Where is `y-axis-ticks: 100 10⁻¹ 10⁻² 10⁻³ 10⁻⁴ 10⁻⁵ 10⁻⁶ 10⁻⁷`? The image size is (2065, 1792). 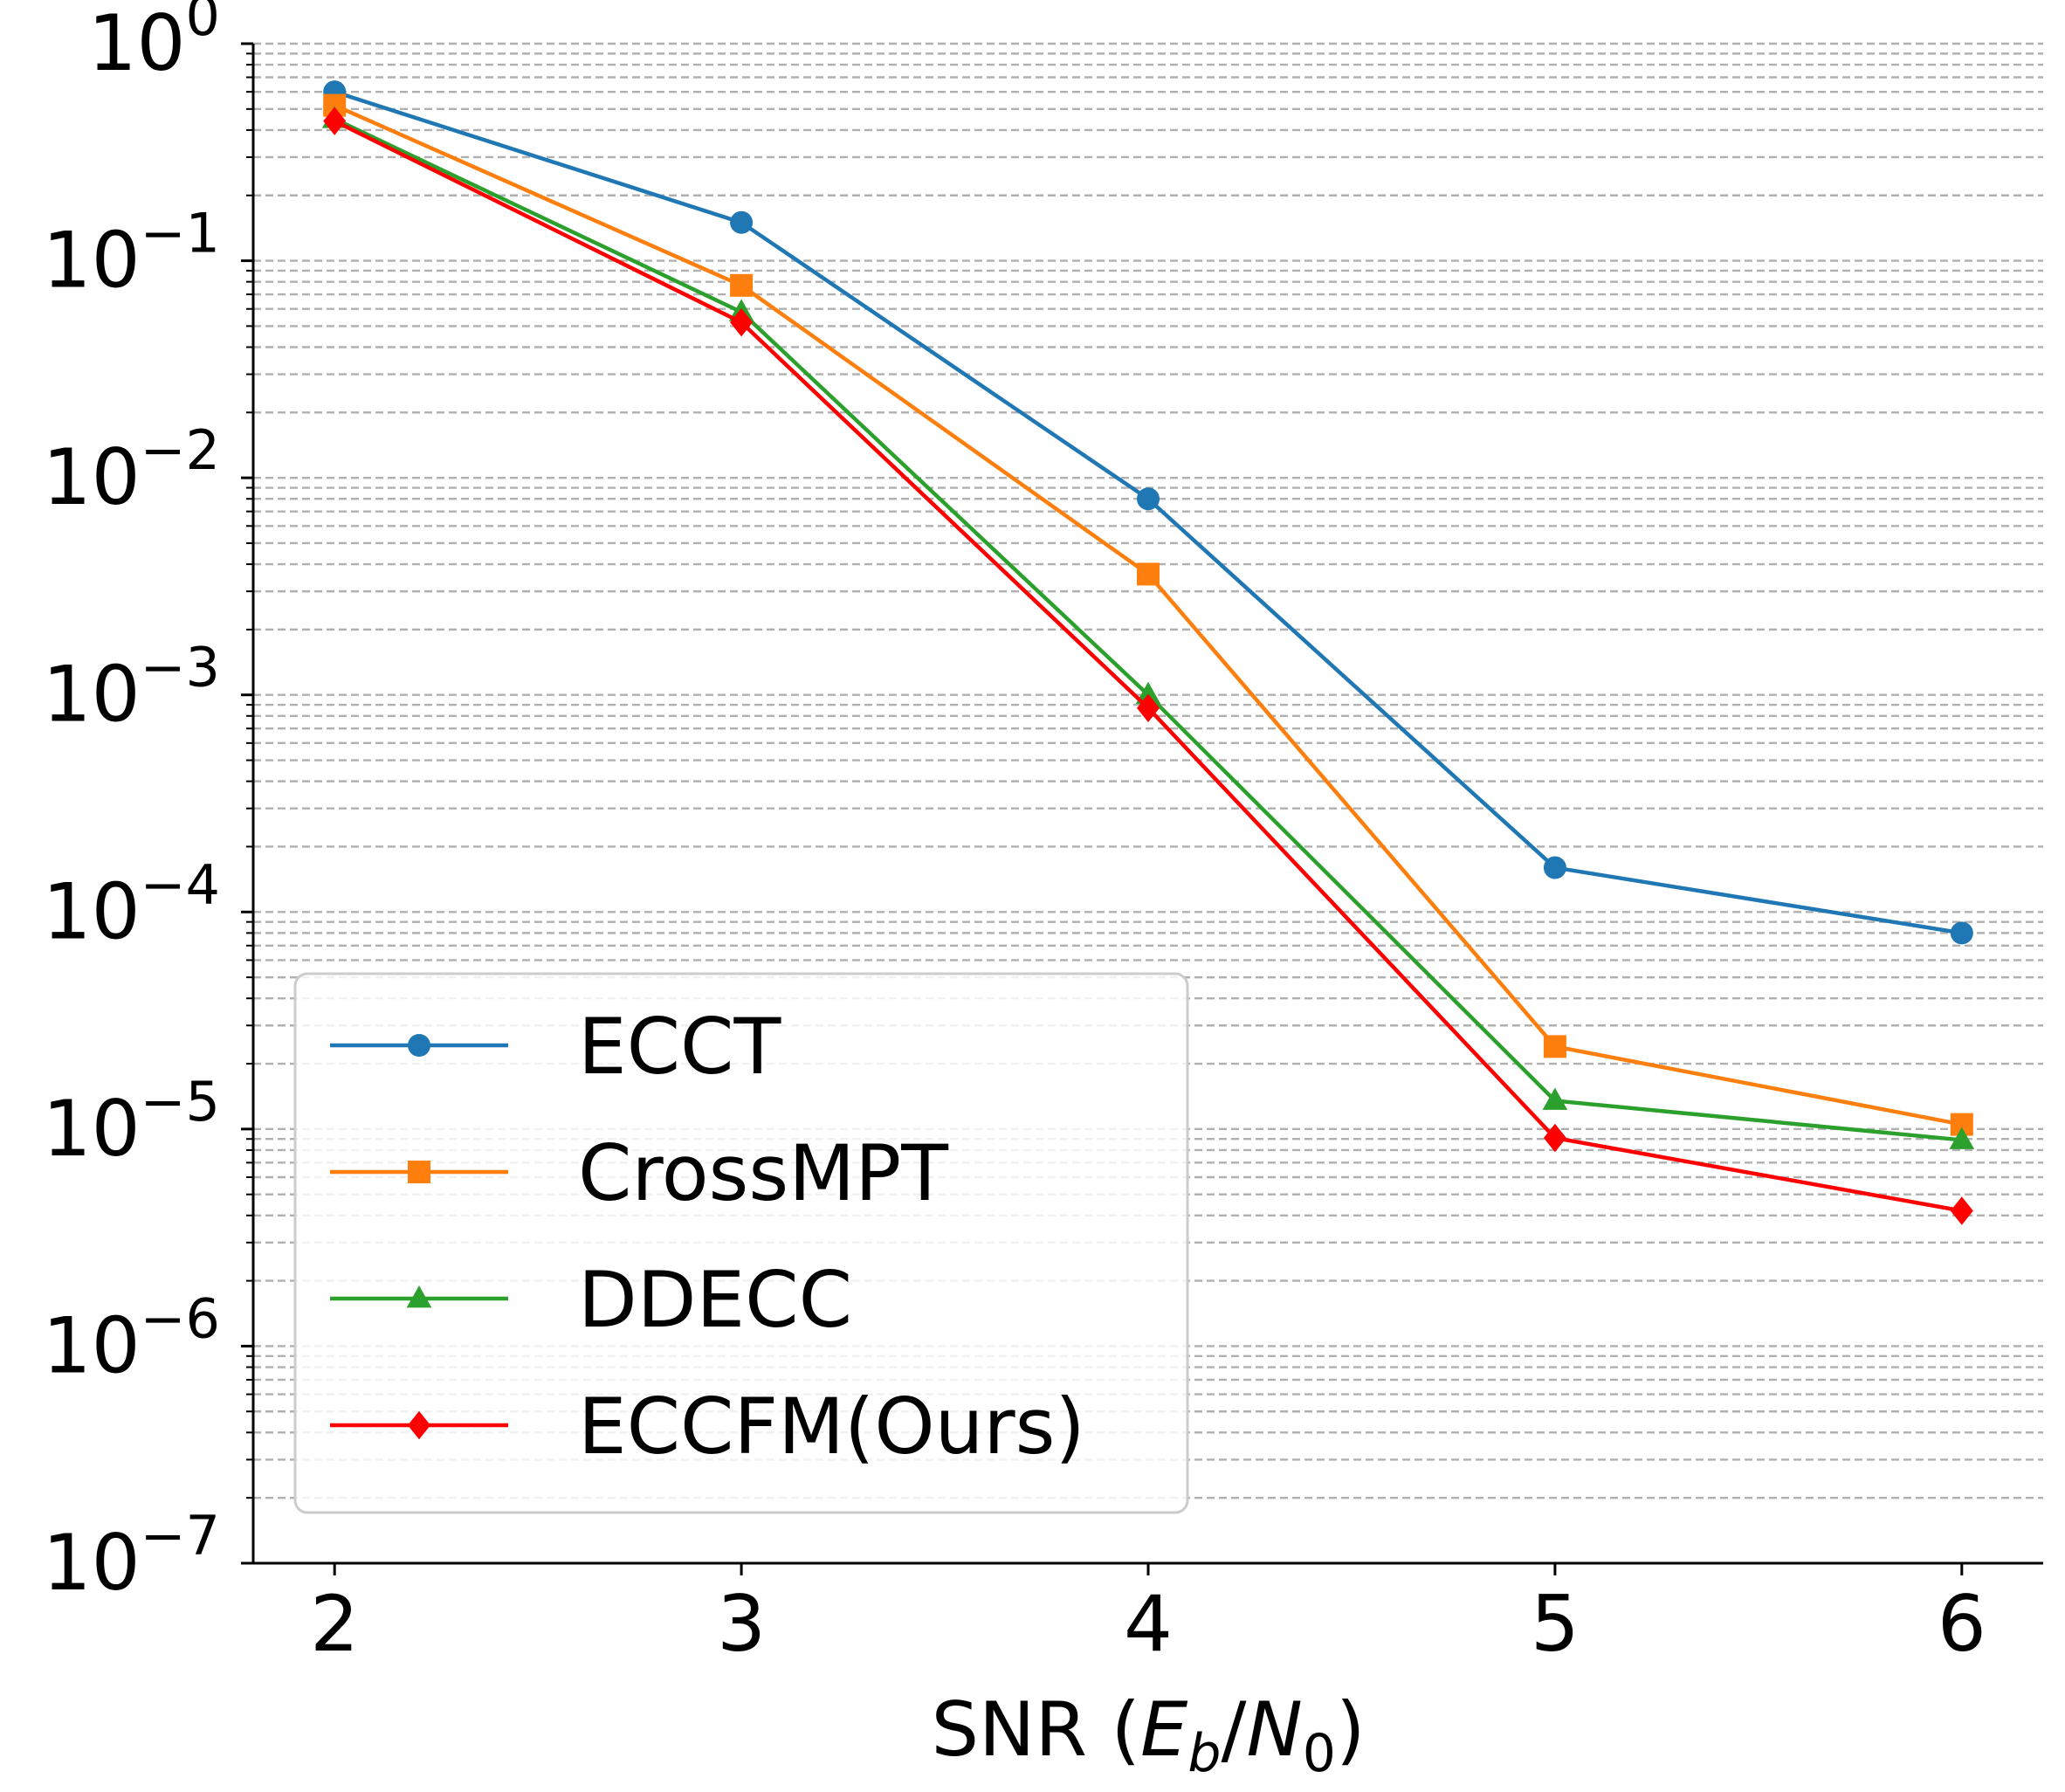
y-axis-ticks: 100 10⁻¹ 10⁻² 10⁻³ 10⁻⁴ 10⁻⁵ 10⁻⁶ 10⁻⁷ is located at coordinates (148, 804).